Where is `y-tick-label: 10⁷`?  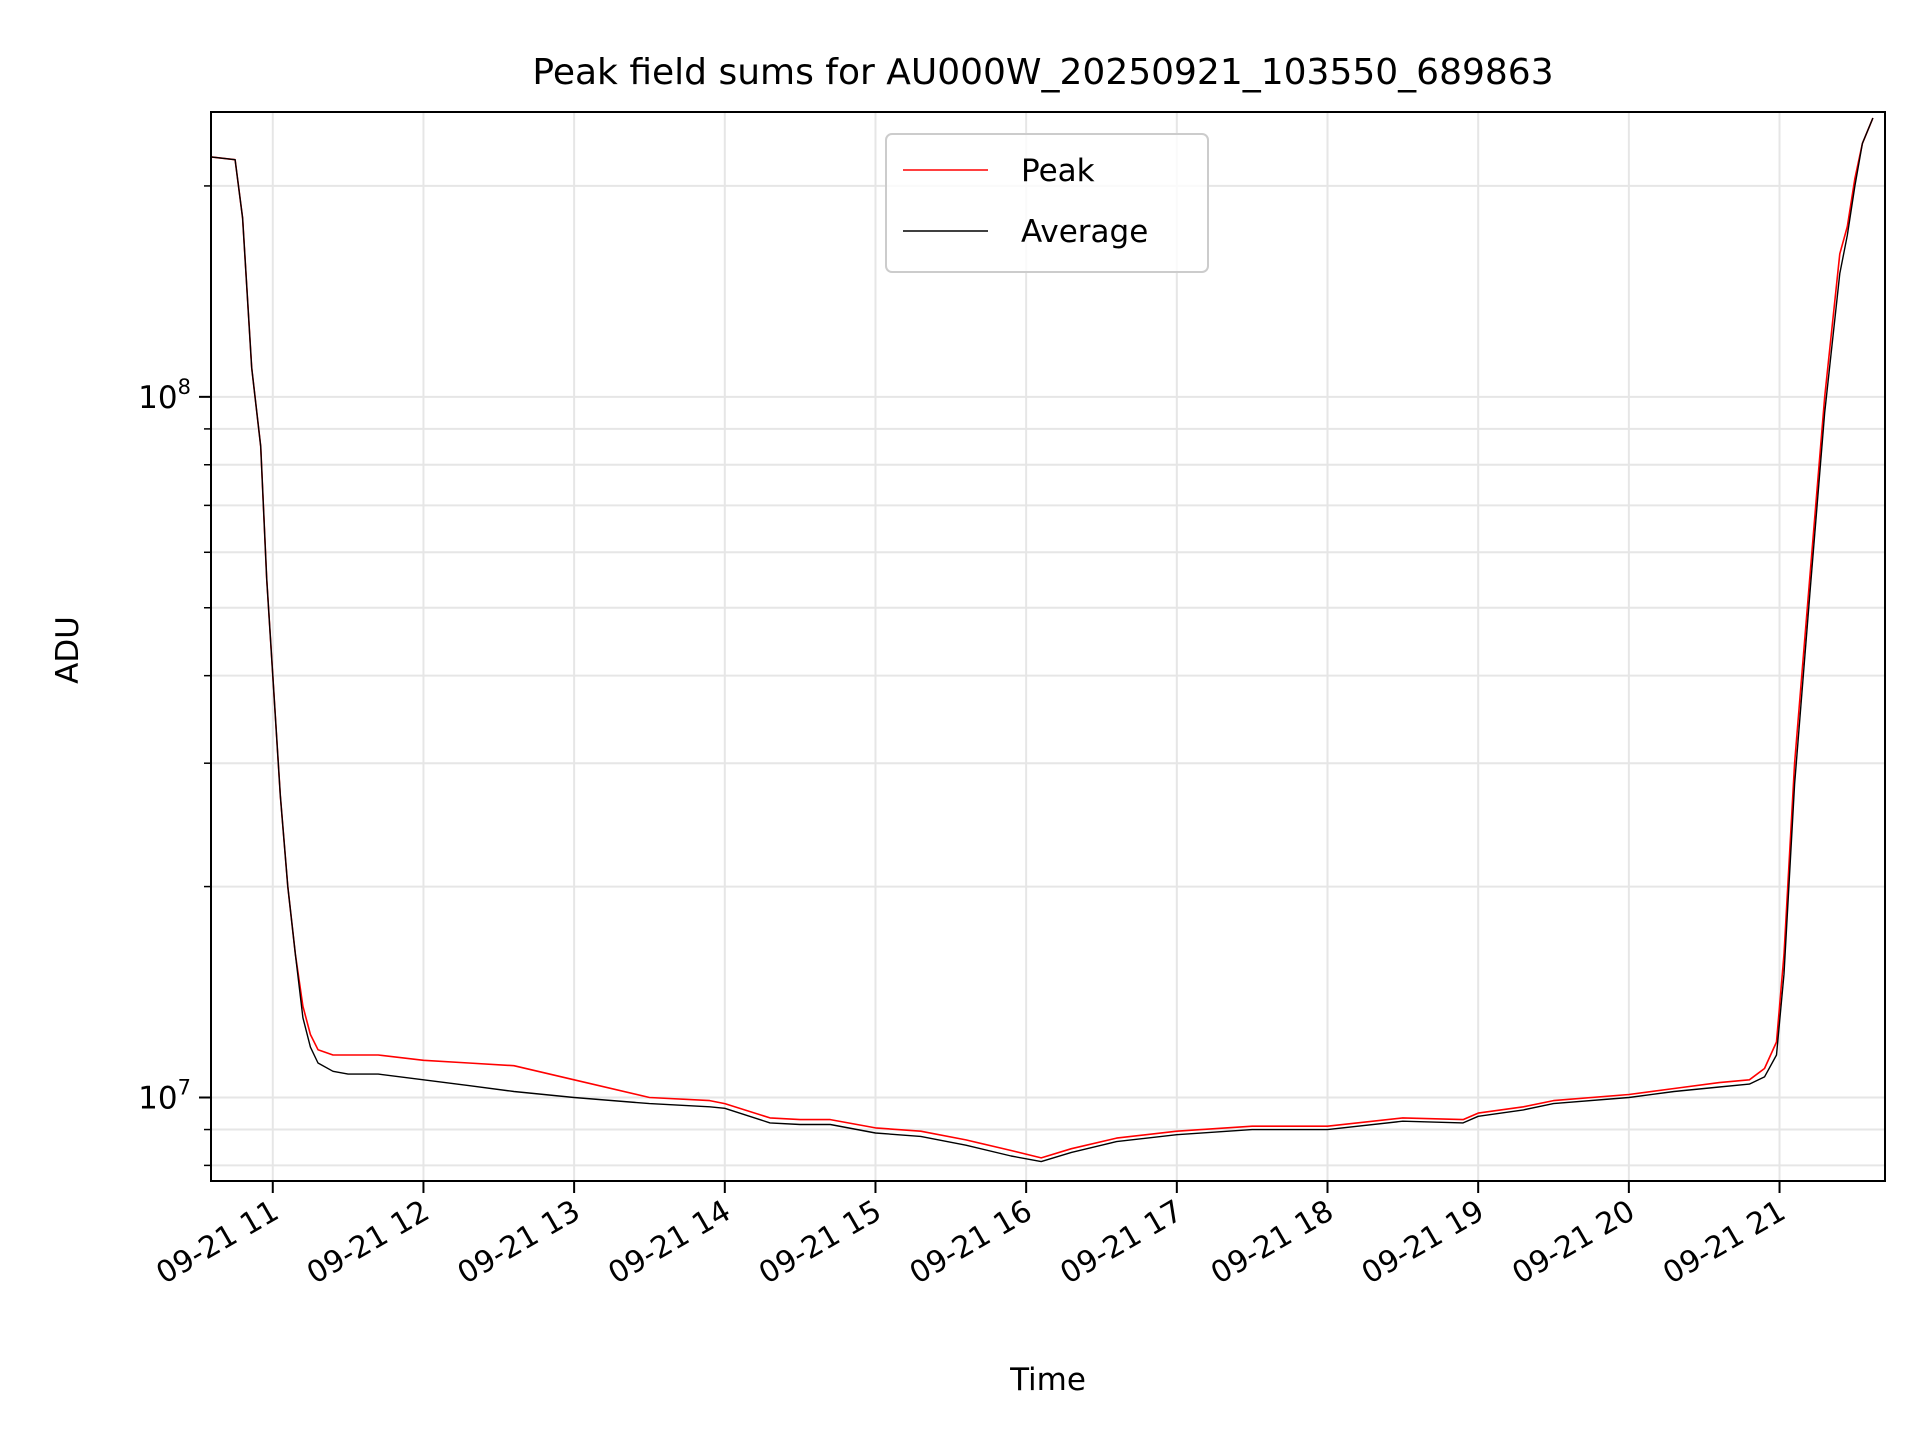
y-tick-label: 10⁷ is located at coordinates (164, 1095).